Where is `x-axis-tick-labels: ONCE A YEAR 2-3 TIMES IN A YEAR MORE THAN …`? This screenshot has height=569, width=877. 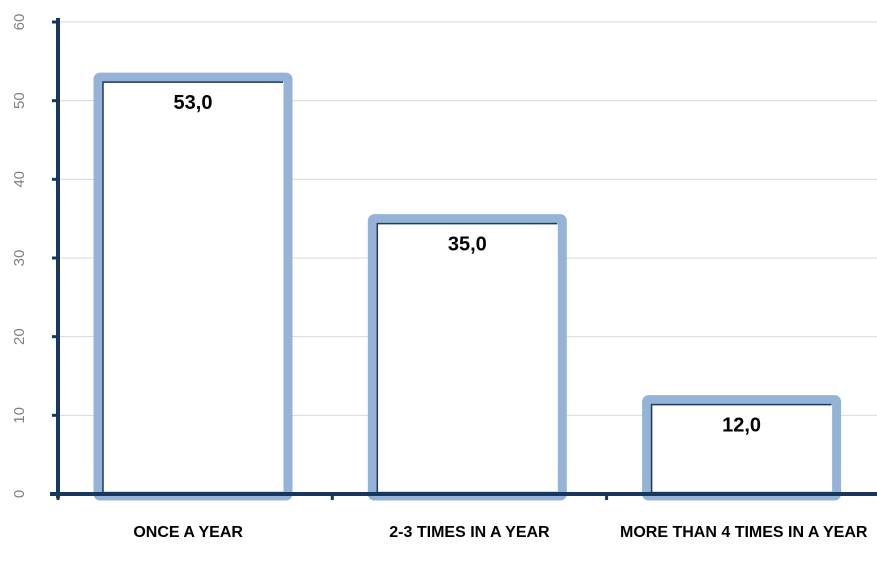 x-axis-tick-labels: ONCE A YEAR 2-3 TIMES IN A YEAR MORE THAN … is located at coordinates (500, 532).